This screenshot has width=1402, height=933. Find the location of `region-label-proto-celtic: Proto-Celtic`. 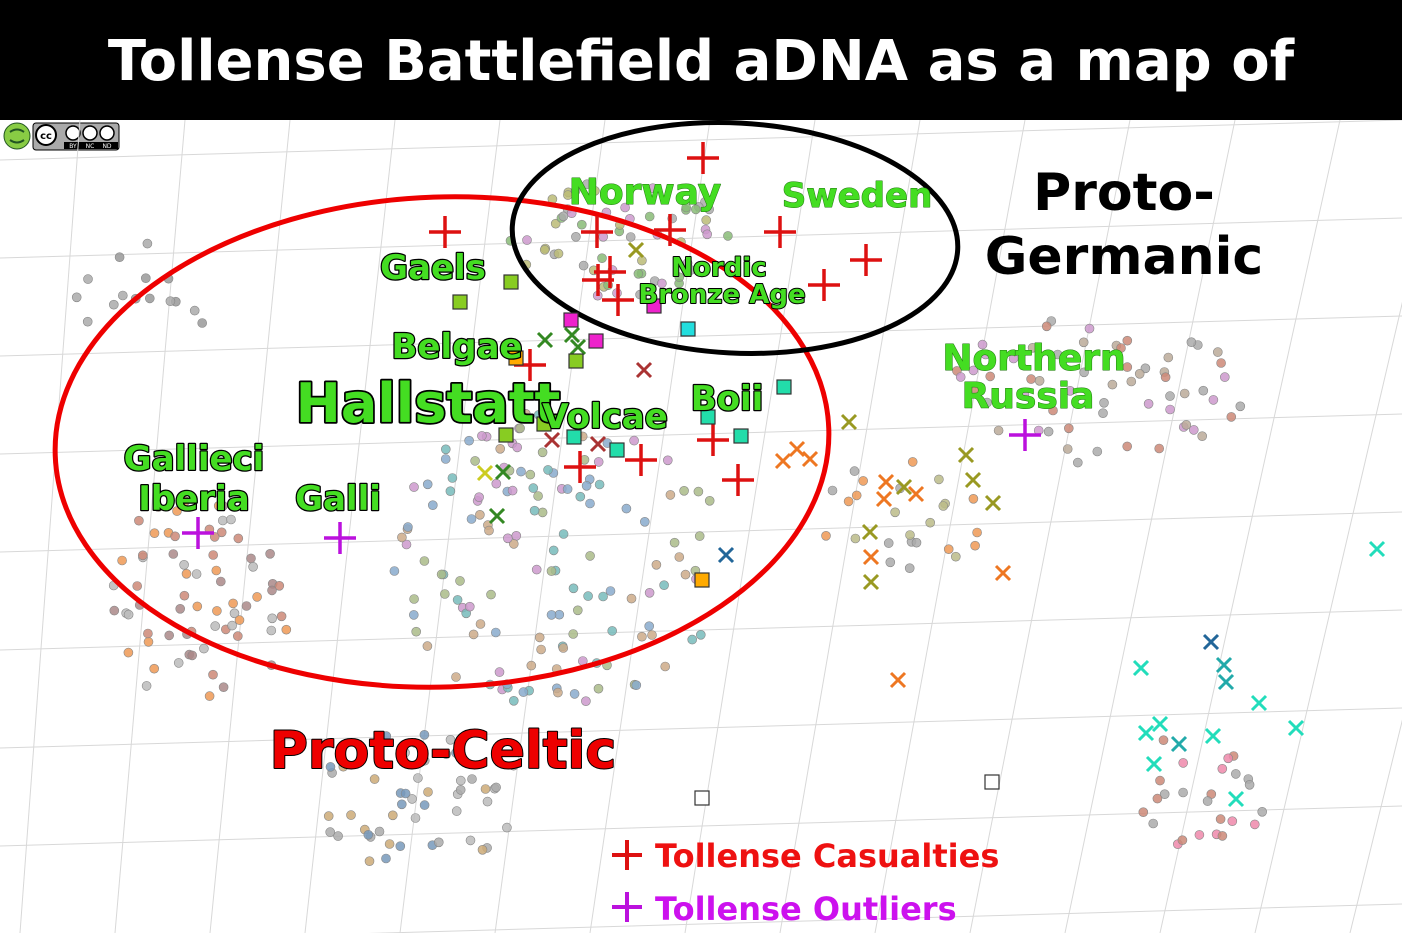

region-label-proto-celtic: Proto-Celtic is located at coordinates (443, 751).